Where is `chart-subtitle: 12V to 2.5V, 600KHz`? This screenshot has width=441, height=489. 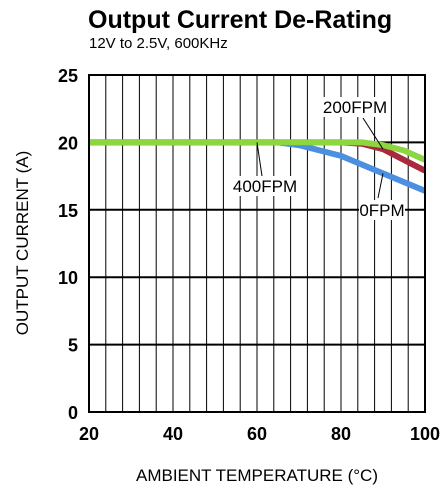 chart-subtitle: 12V to 2.5V, 600KHz is located at coordinates (158, 43).